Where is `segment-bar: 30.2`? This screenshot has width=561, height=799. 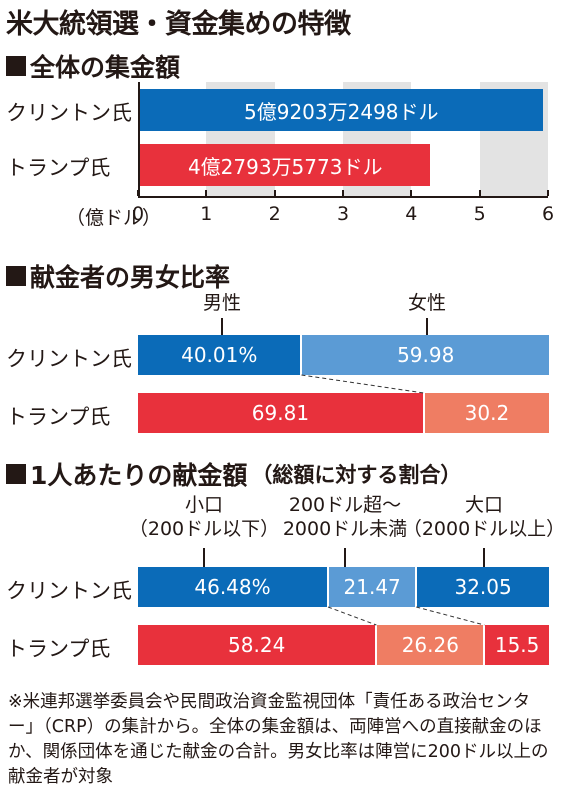
segment-bar: 30.2 is located at coordinates (486, 413).